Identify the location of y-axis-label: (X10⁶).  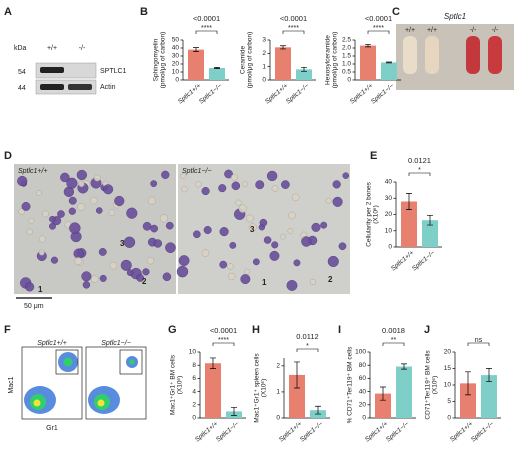
(264, 388).